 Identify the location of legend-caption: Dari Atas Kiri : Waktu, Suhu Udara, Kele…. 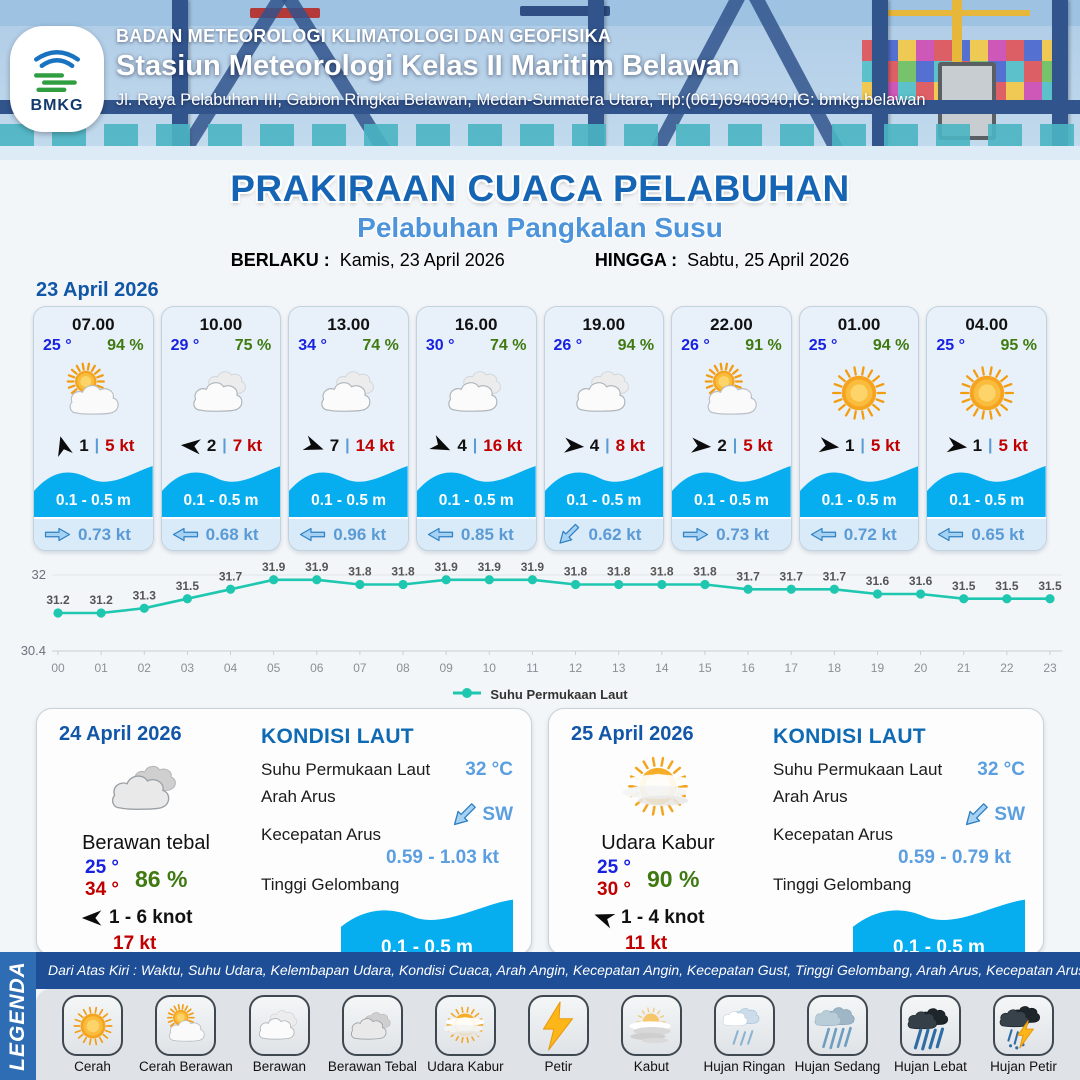
(558, 970).